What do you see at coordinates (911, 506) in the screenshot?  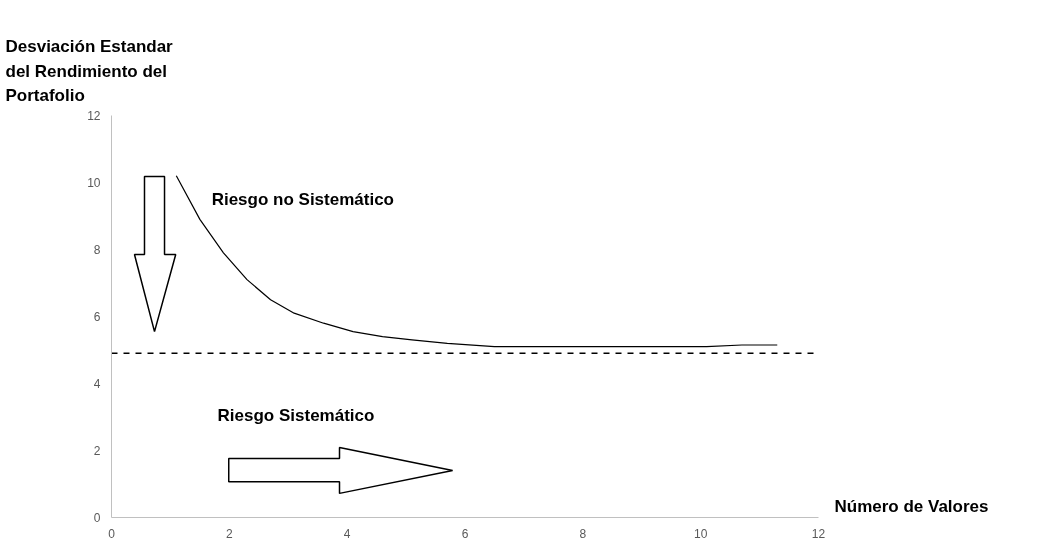 I see `x-axis-title: Número de Valores` at bounding box center [911, 506].